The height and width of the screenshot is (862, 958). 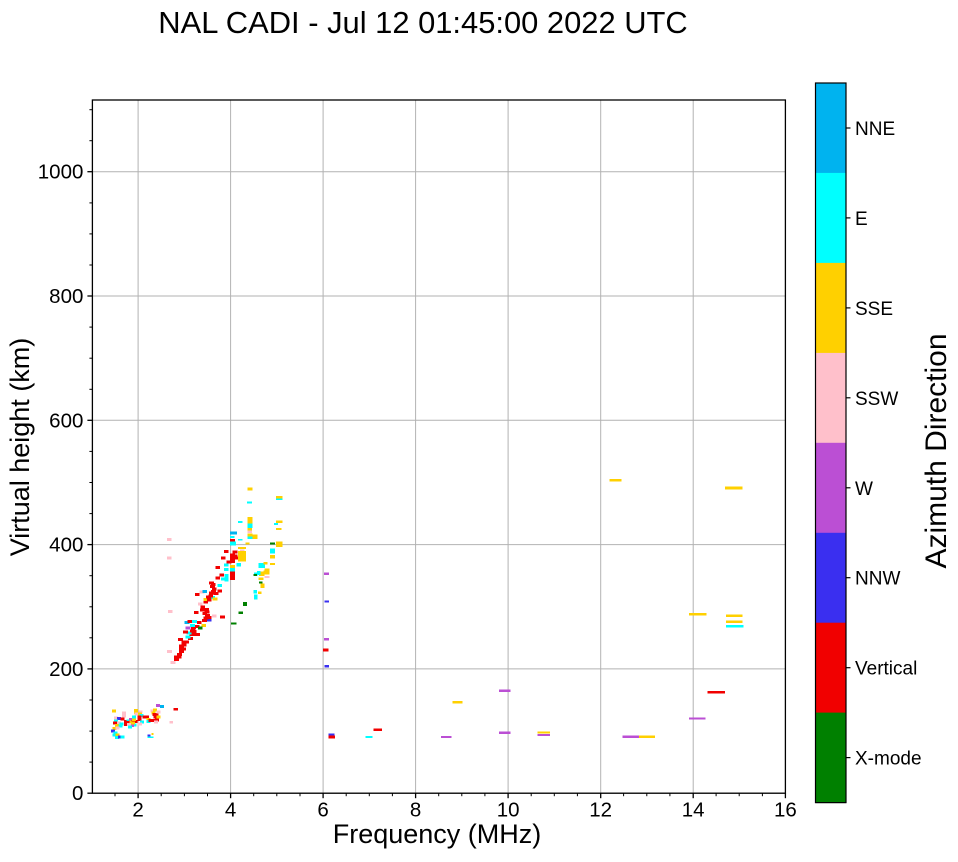 I want to click on svg-text: SSW, so click(x=876, y=399).